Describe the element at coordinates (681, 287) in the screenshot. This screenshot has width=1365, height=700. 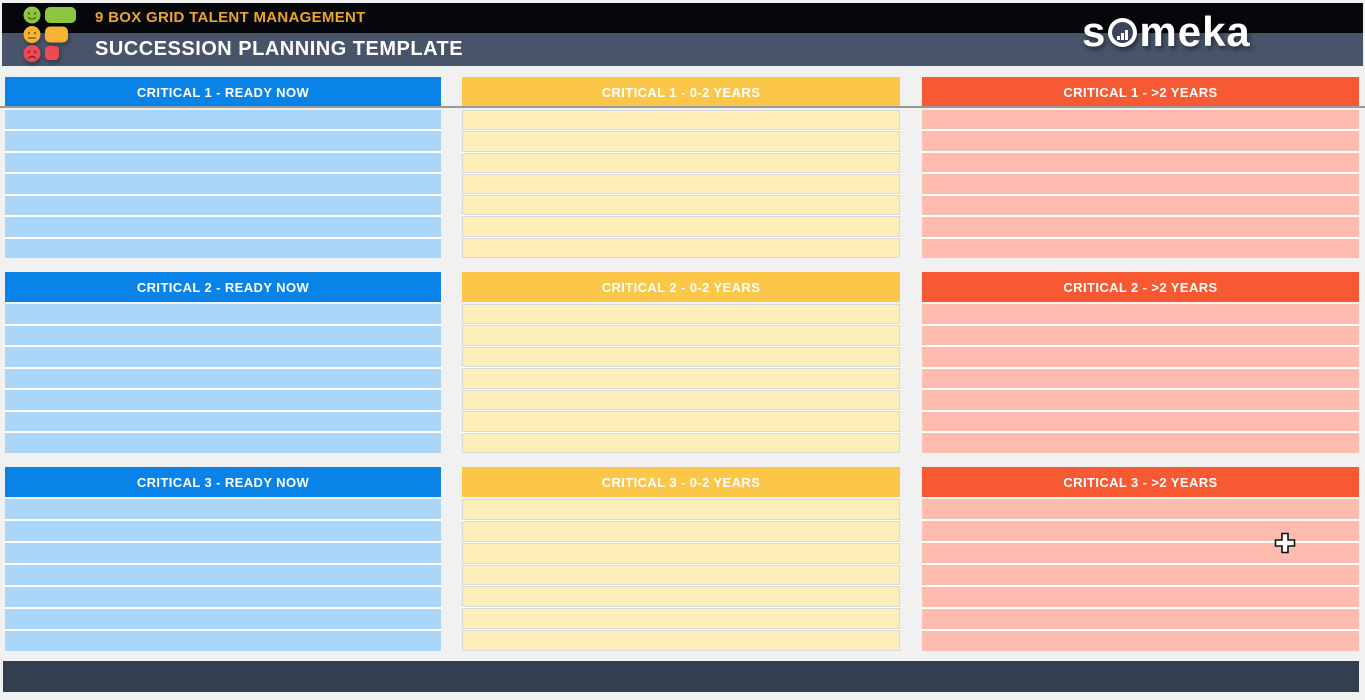
I see `section-header-critical2-0-2-years: CRITICAL 2 - 0-2 YEARS` at that location.